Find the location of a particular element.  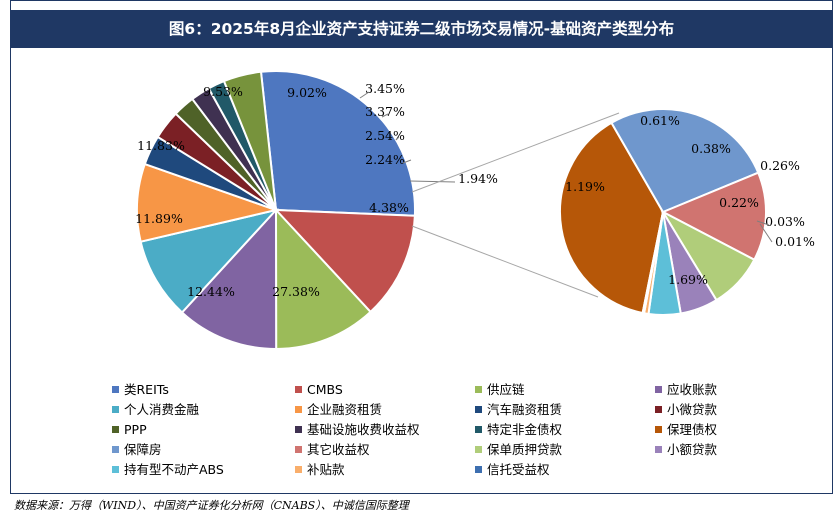

legend-label: 应收账款 is located at coordinates (692, 389).